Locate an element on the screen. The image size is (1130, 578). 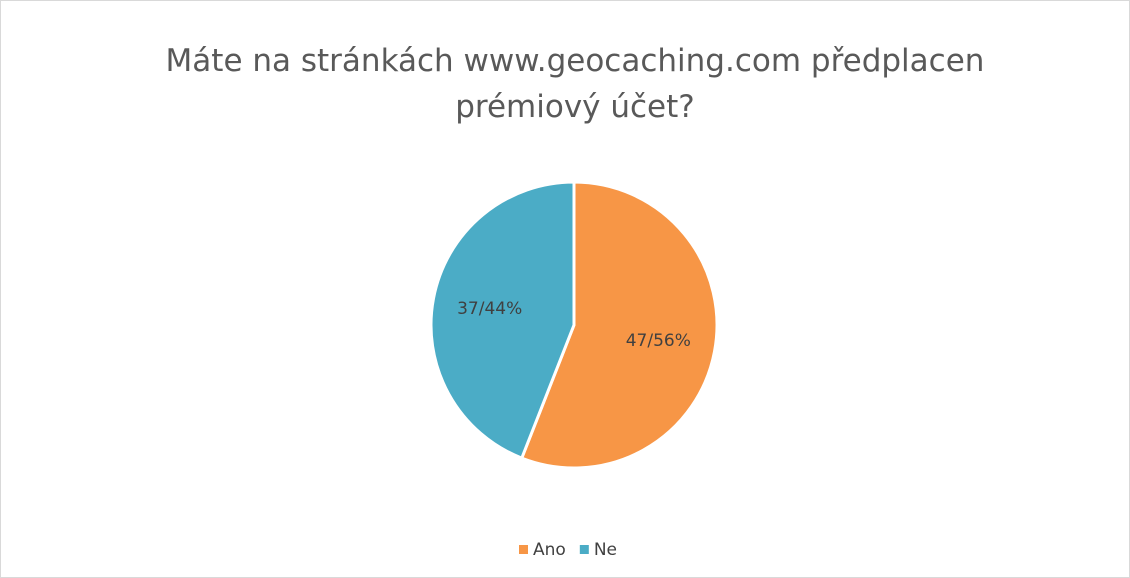
legend-label: Ano is located at coordinates (549, 550).